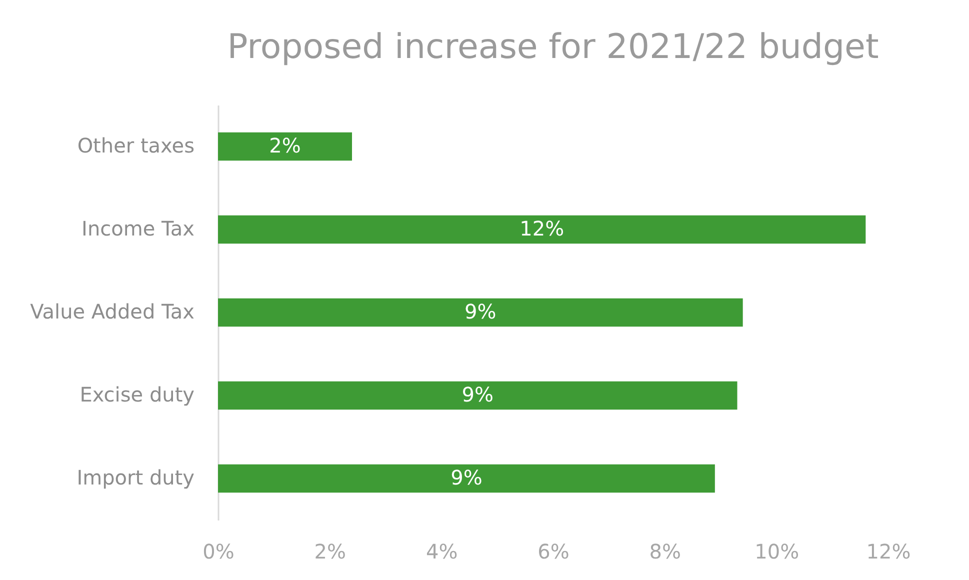  I want to click on x-tick-label: 0%, so click(218, 552).